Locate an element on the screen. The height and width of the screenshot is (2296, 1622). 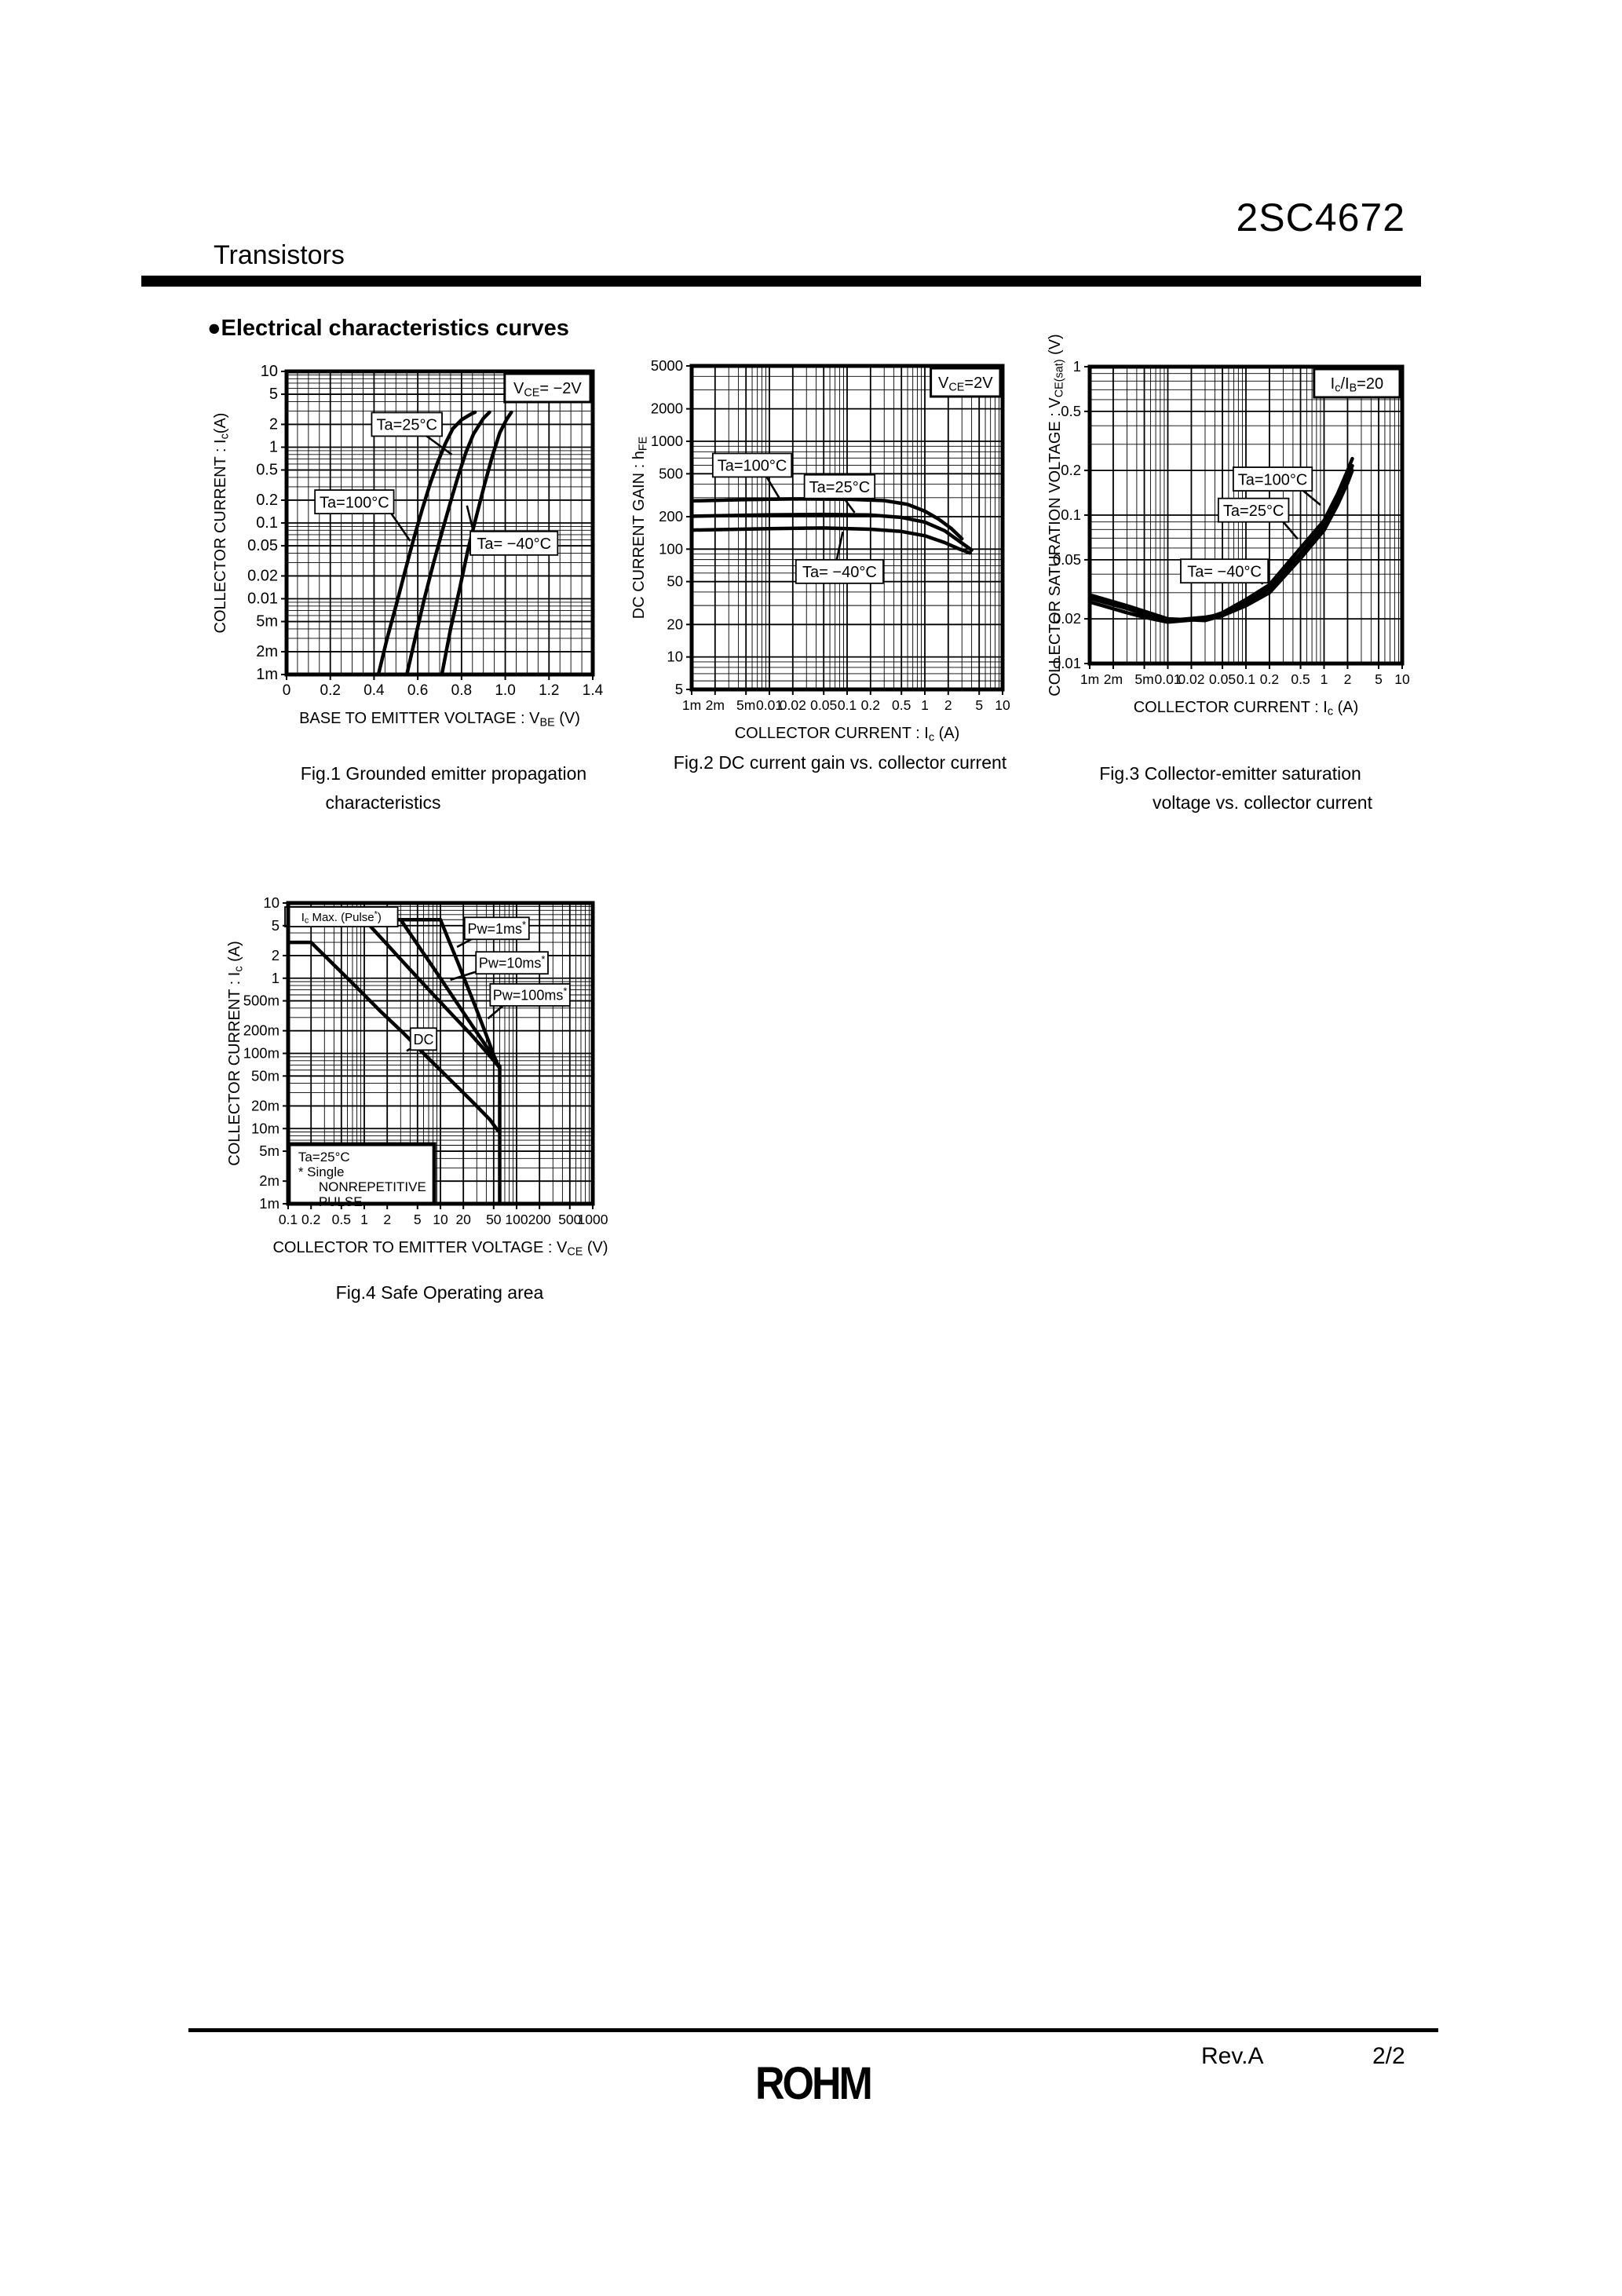
svg-text: 200m is located at coordinates (261, 1031).